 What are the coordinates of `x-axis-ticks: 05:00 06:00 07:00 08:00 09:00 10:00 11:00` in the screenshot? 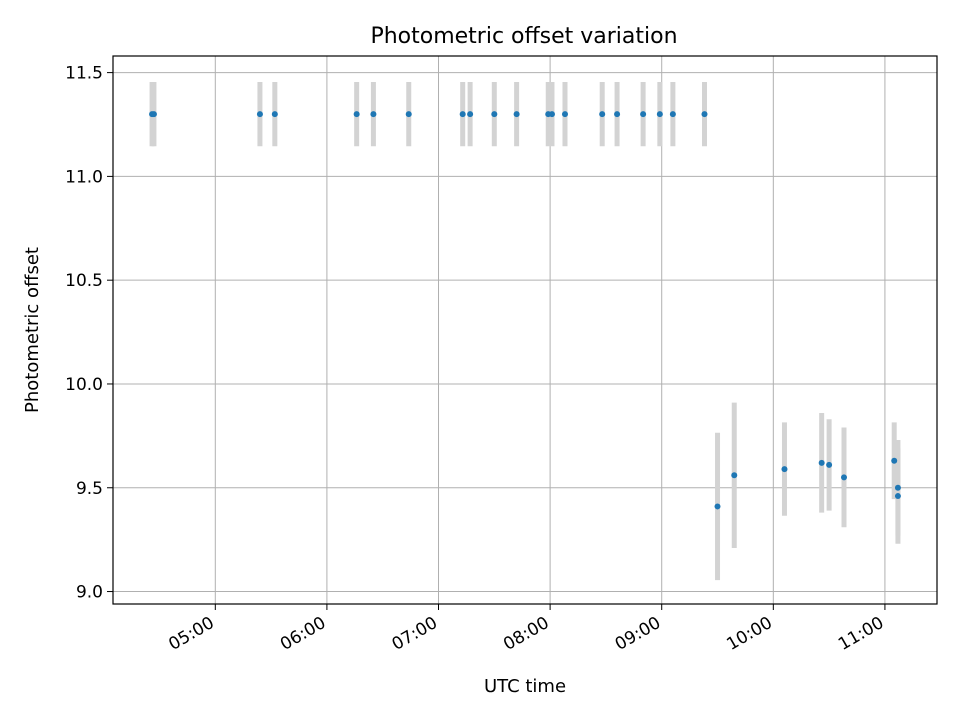 It's located at (526, 629).